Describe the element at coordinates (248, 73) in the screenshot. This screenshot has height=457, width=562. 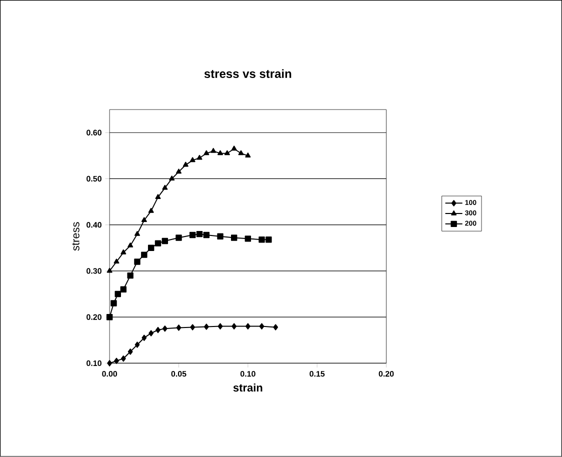
I see `chart-title: stress vs strain` at that location.